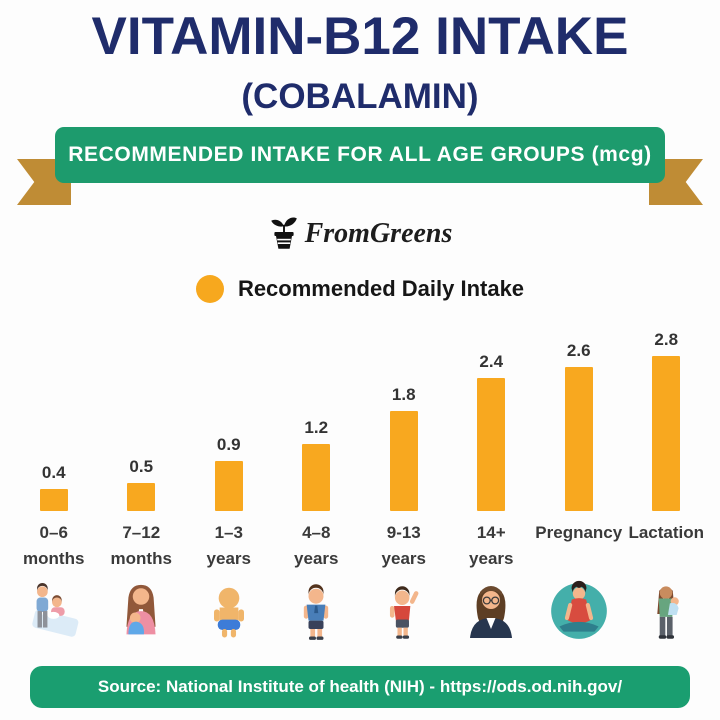  Describe the element at coordinates (54, 546) in the screenshot. I see `category-label: 0–6 months` at that location.